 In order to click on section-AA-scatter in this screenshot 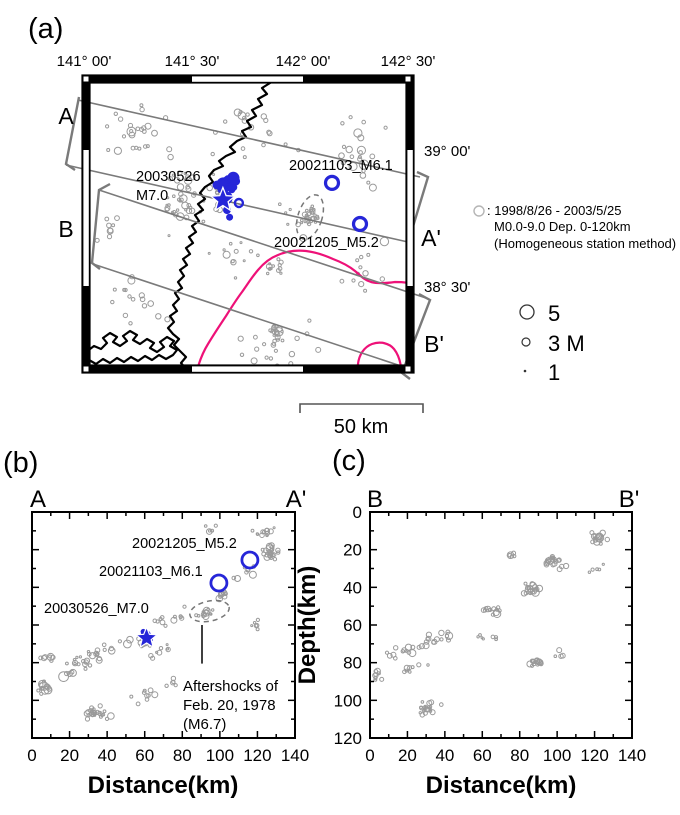, I will do `click(158, 622)`.